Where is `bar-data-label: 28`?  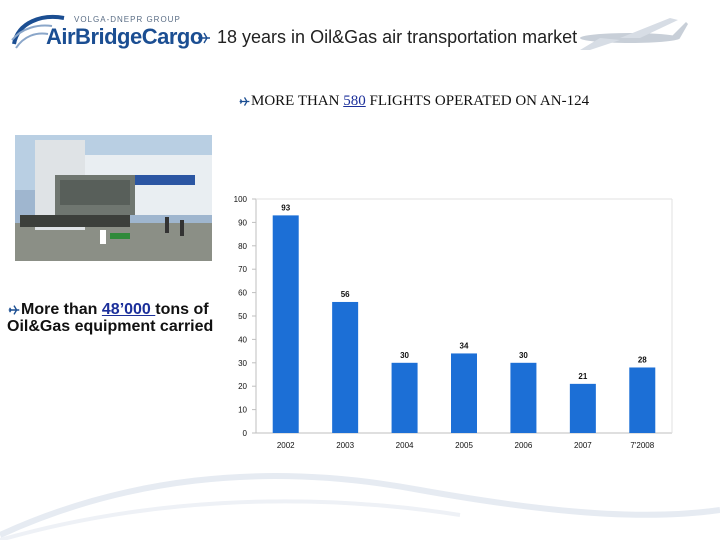 bar-data-label: 28 is located at coordinates (642, 359).